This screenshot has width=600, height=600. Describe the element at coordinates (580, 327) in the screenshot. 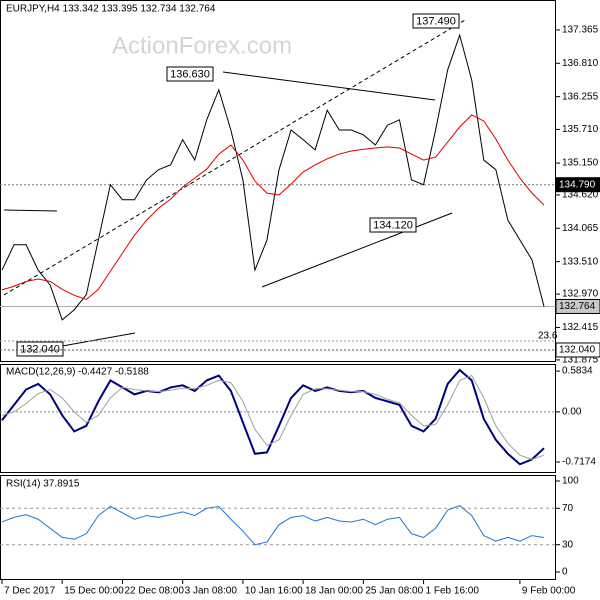

I see `y-tick-label: 132.415` at that location.